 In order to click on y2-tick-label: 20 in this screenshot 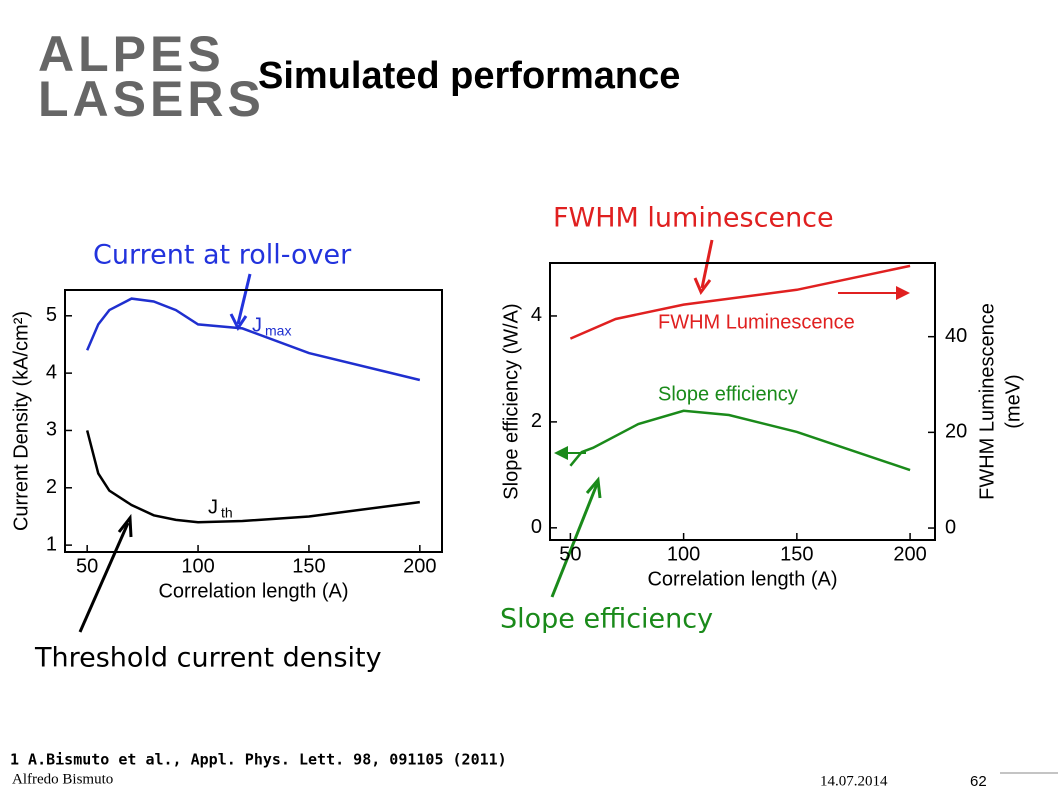, I will do `click(956, 432)`.